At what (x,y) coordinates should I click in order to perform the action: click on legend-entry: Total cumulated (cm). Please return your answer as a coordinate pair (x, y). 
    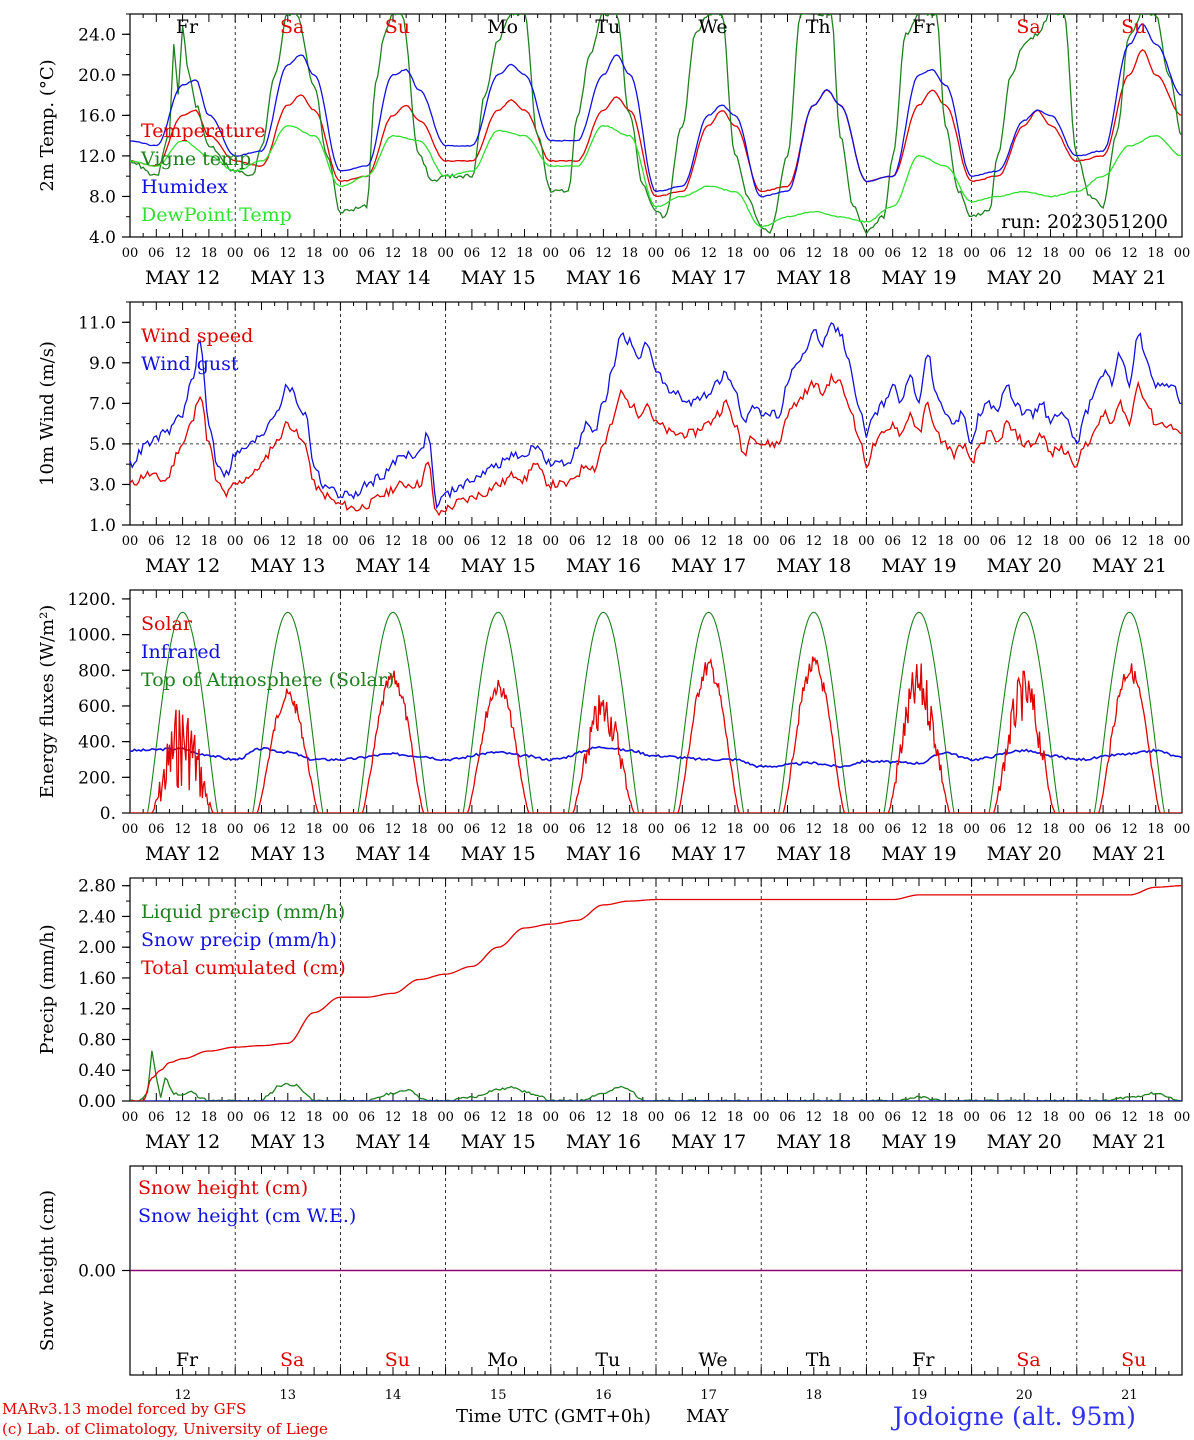
    Looking at the image, I should click on (243, 968).